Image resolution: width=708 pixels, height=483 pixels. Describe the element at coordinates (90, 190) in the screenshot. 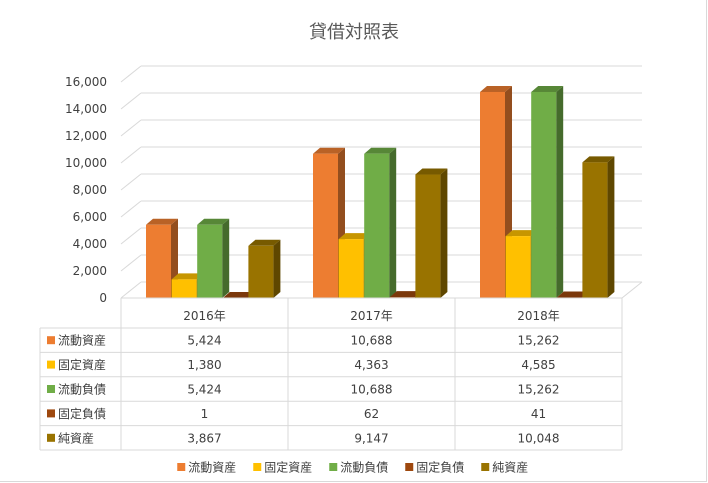

I see `y-tick-label: 8,000` at that location.